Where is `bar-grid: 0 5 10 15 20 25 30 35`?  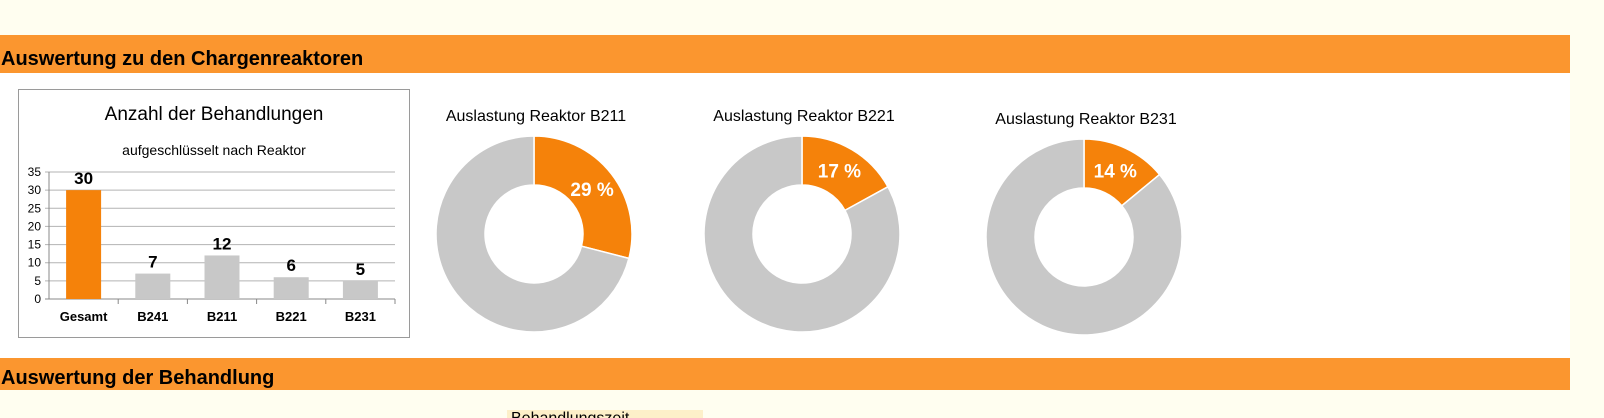 bar-grid: 0 5 10 15 20 25 30 35 is located at coordinates (211, 235).